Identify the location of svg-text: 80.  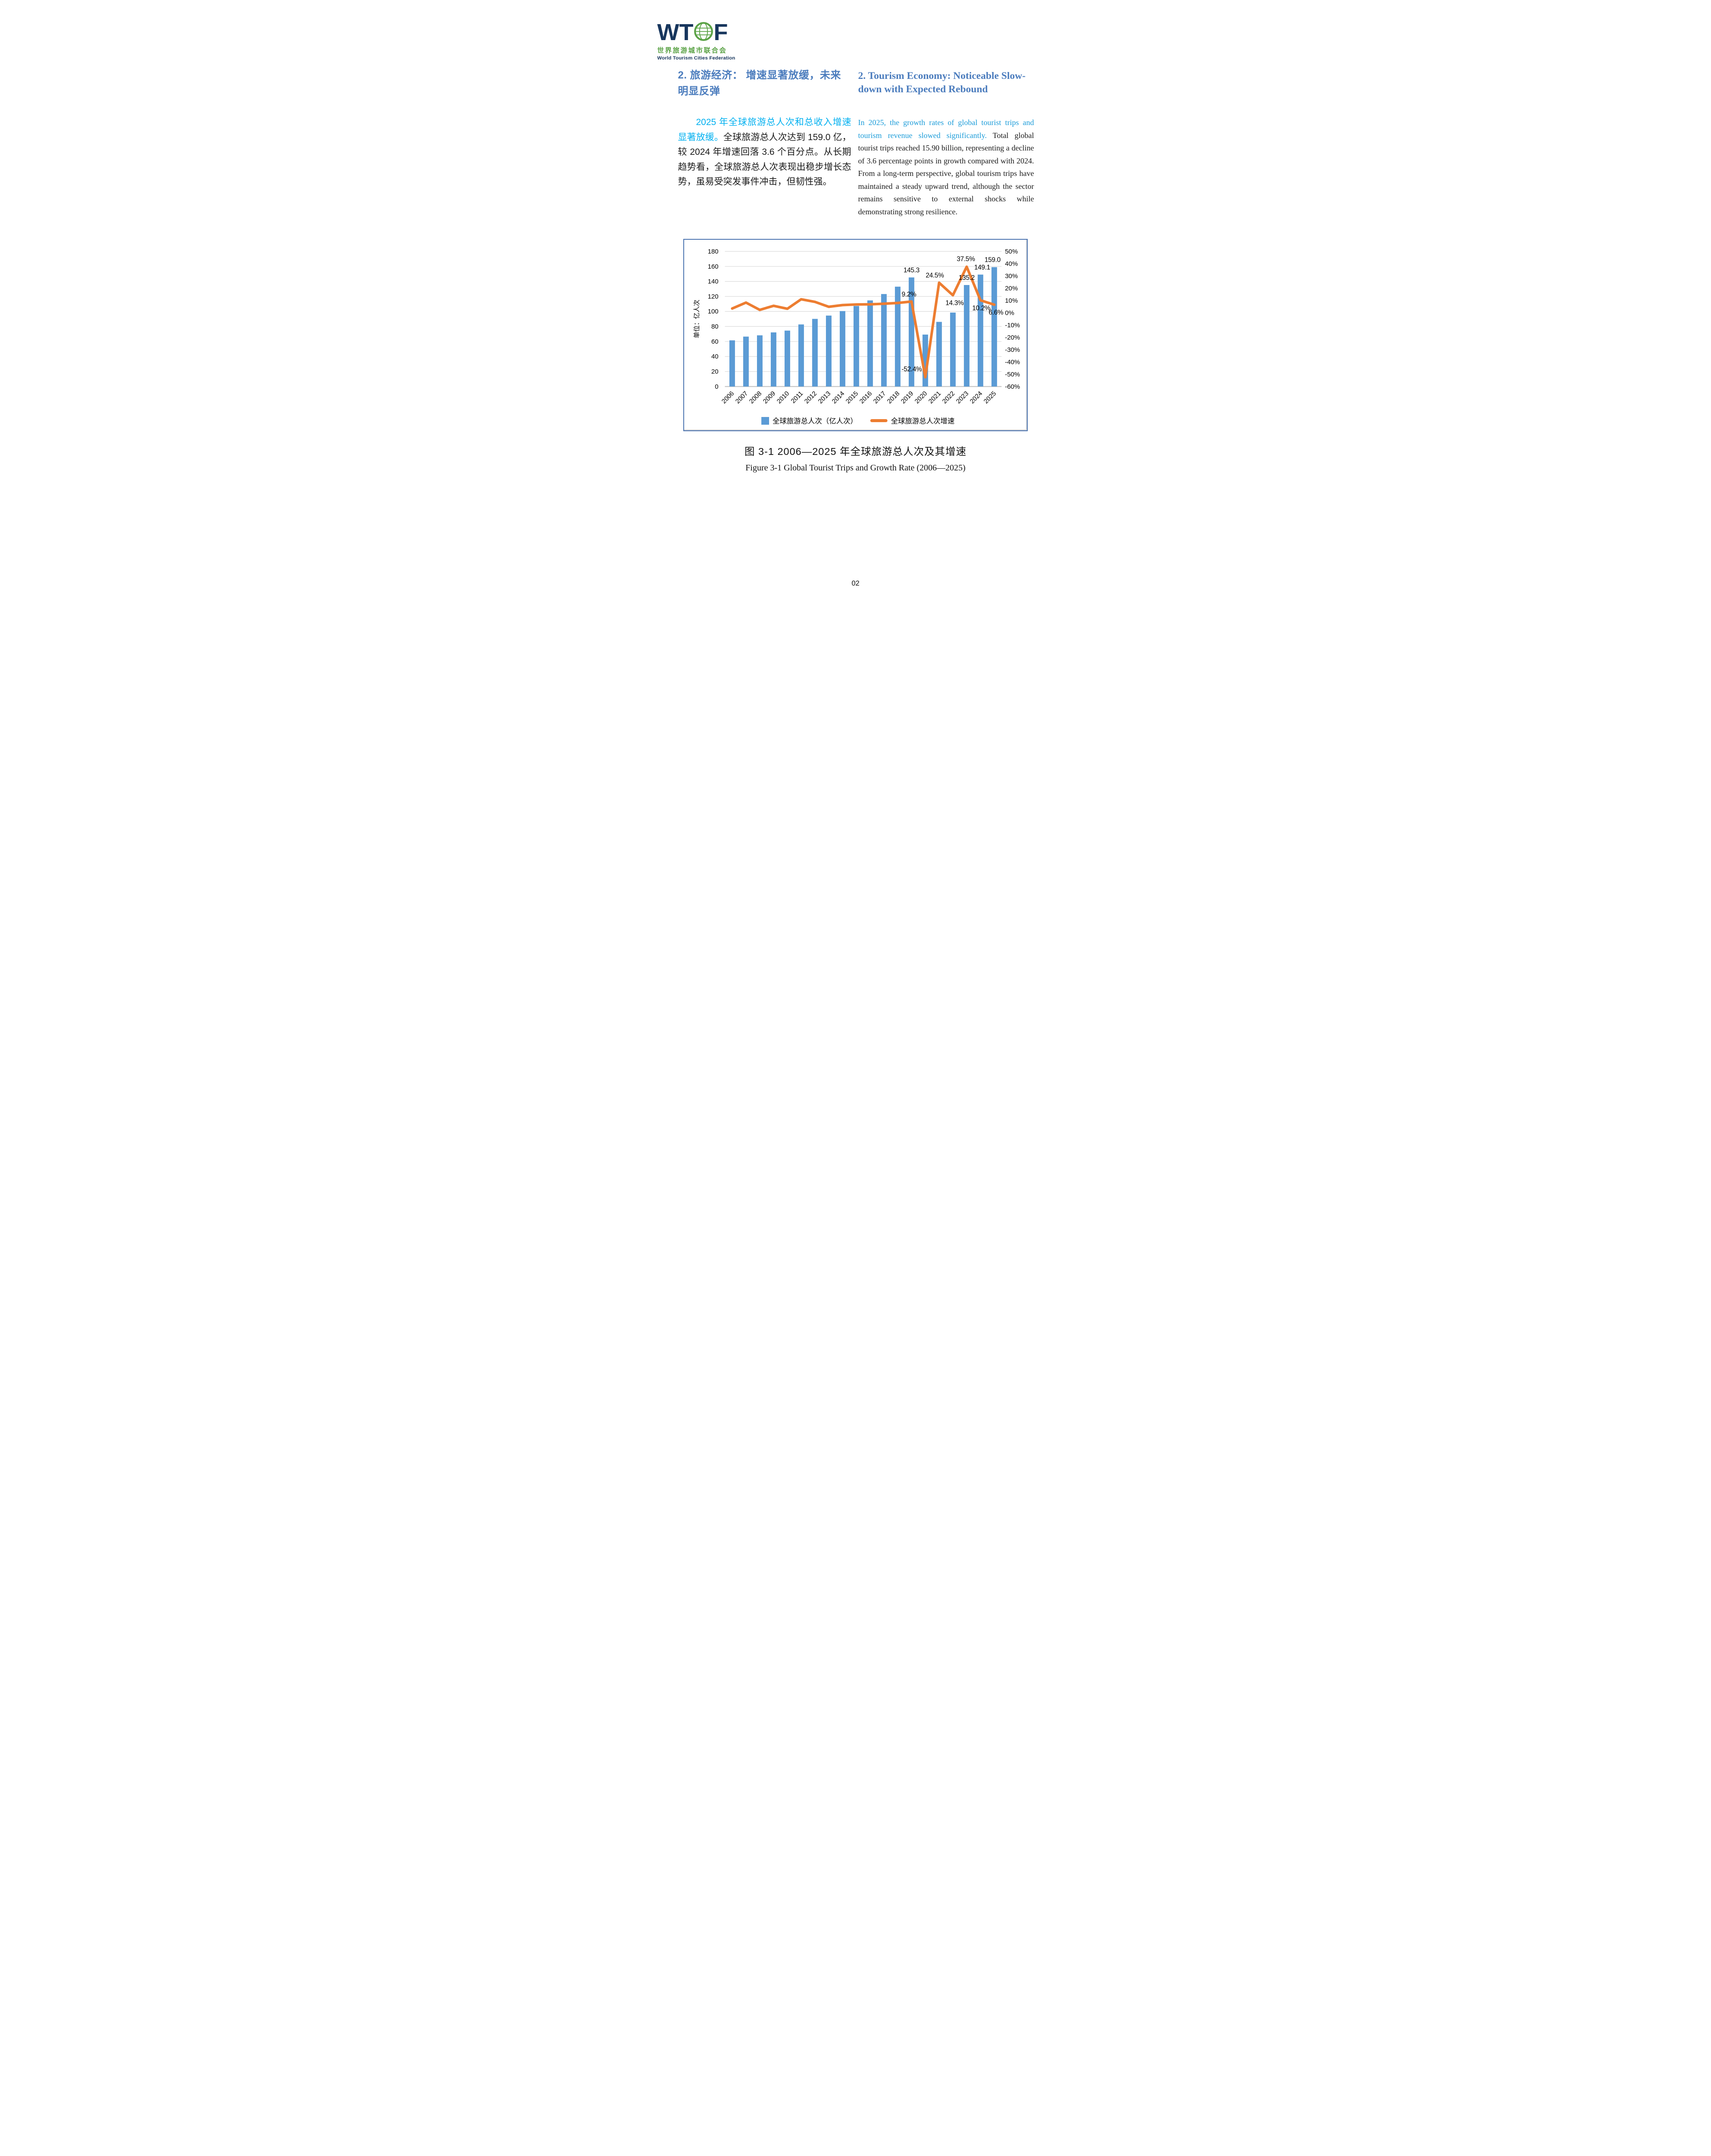
(715, 326).